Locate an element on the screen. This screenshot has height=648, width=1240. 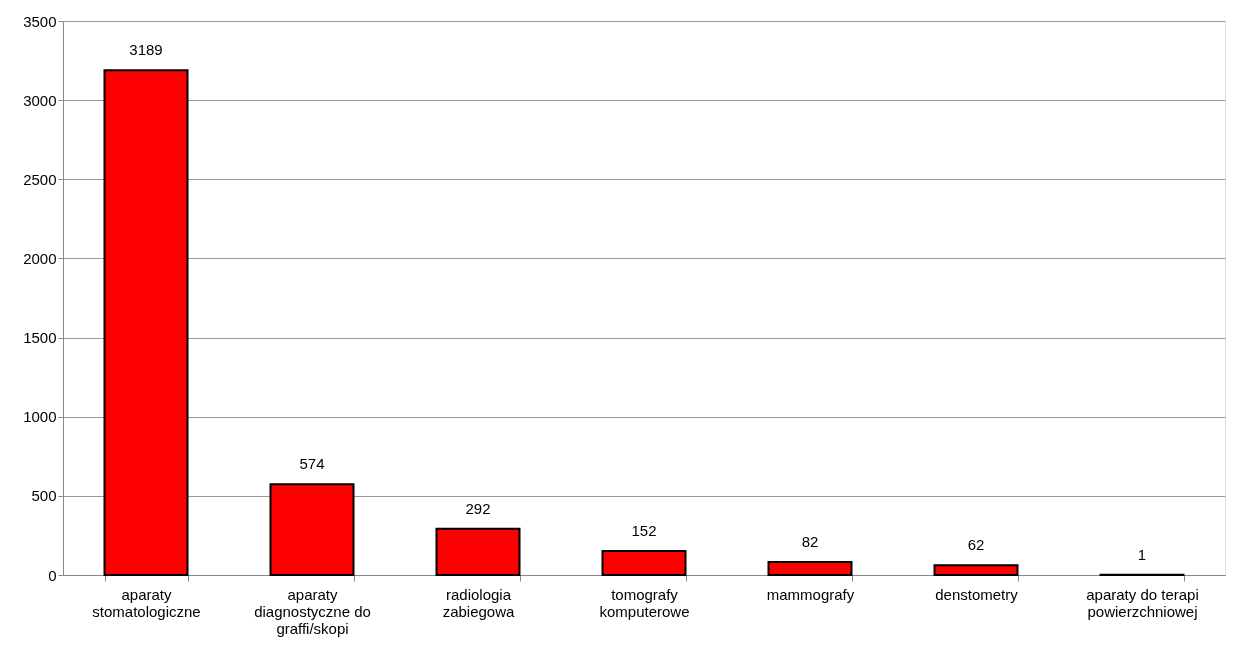
data-label: 1 is located at coordinates (1142, 554).